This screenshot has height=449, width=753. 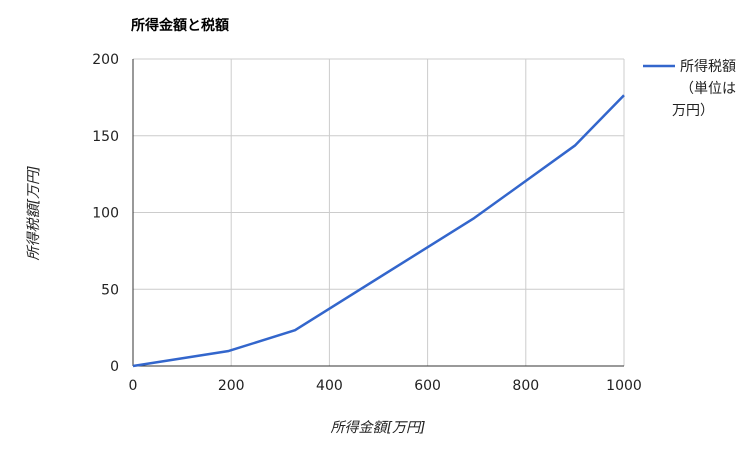 What do you see at coordinates (525, 386) in the screenshot?
I see `x-tick-label: 800` at bounding box center [525, 386].